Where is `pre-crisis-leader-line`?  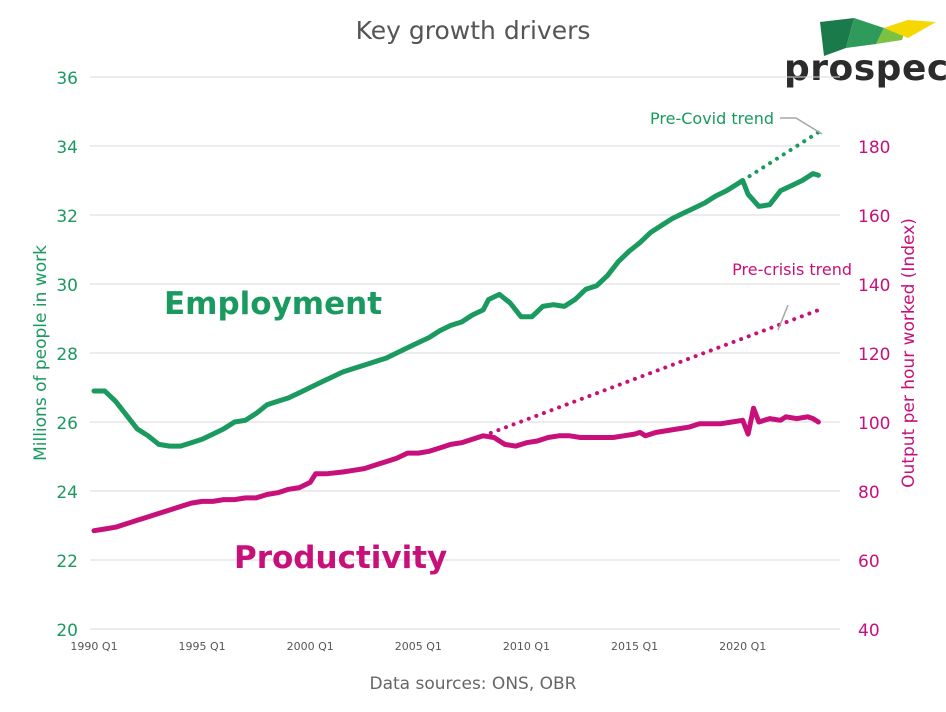 pre-crisis-leader-line is located at coordinates (783, 317).